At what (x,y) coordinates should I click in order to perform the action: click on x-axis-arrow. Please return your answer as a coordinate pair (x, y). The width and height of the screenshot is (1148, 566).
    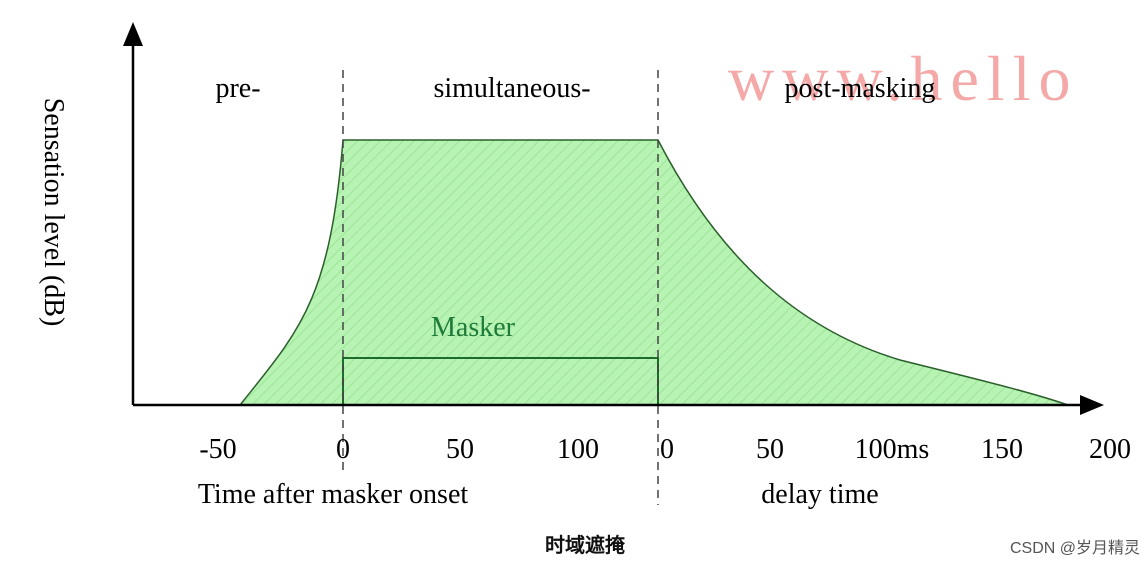
    Looking at the image, I should click on (1092, 405).